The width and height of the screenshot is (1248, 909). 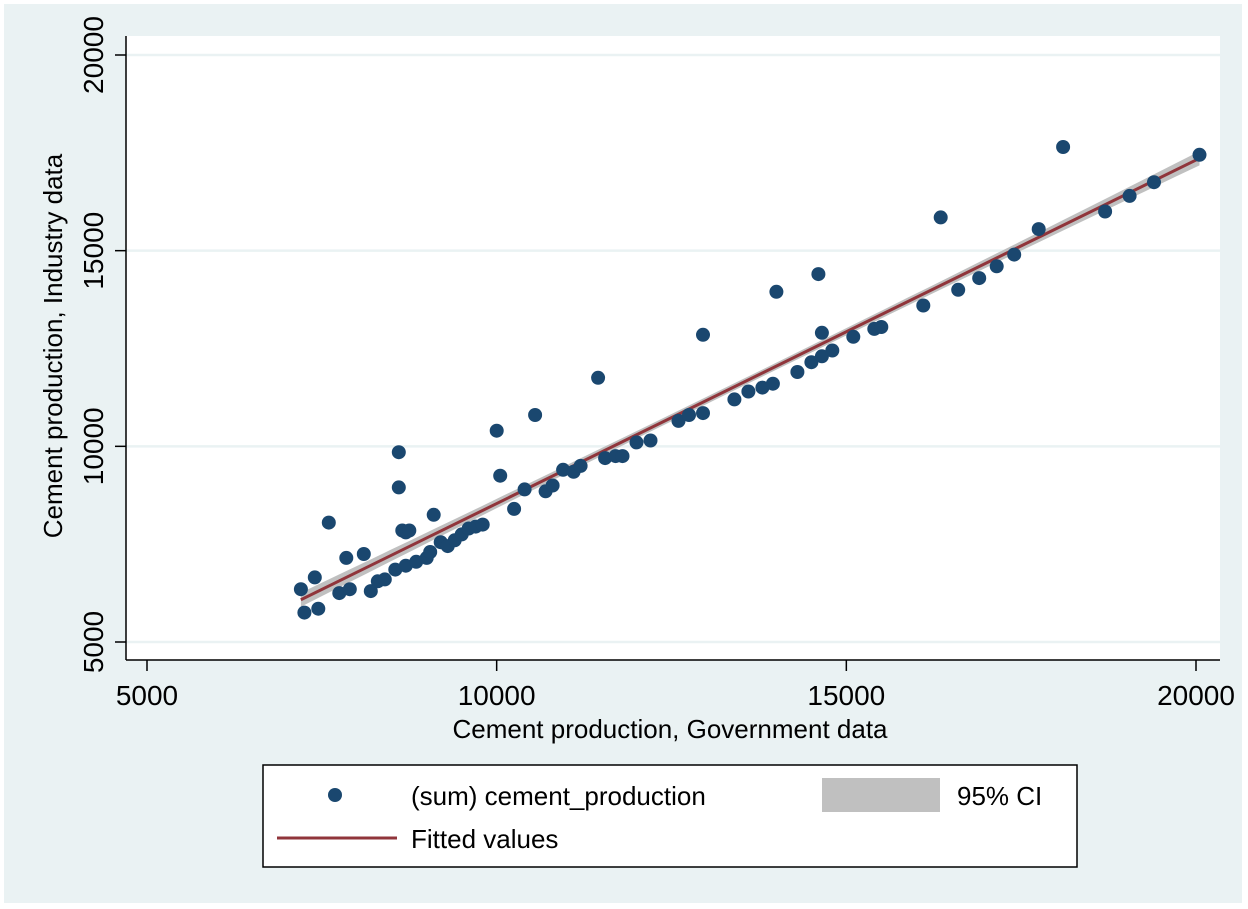 What do you see at coordinates (670, 729) in the screenshot?
I see `x-axis-title: Cement production, Government data` at bounding box center [670, 729].